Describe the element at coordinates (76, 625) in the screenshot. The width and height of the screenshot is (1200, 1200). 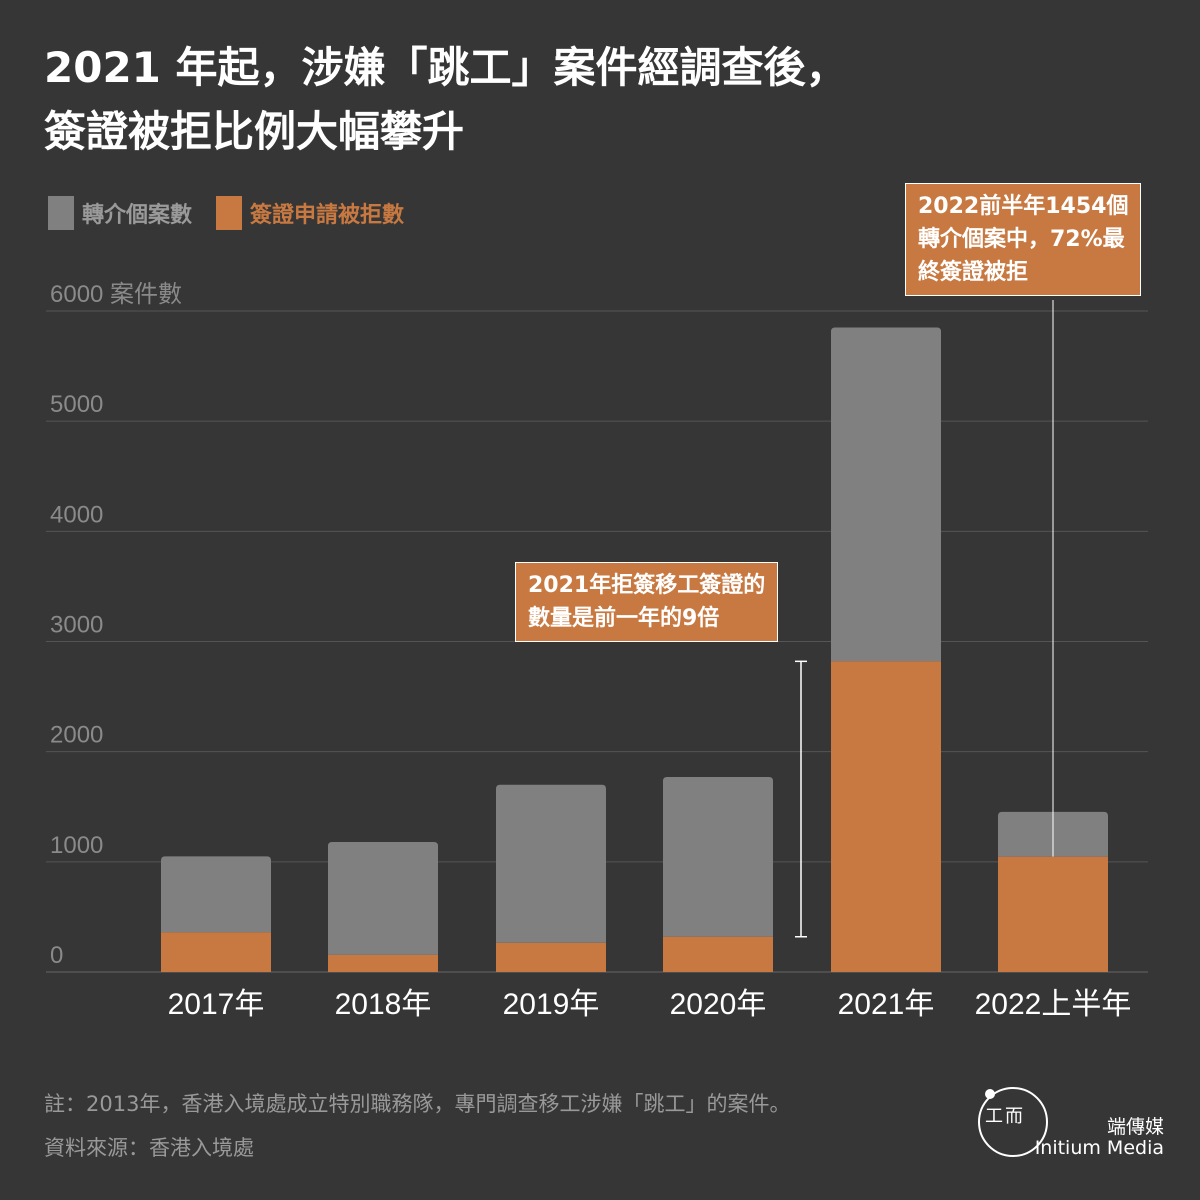
I see `y-tick-label: 3000` at that location.